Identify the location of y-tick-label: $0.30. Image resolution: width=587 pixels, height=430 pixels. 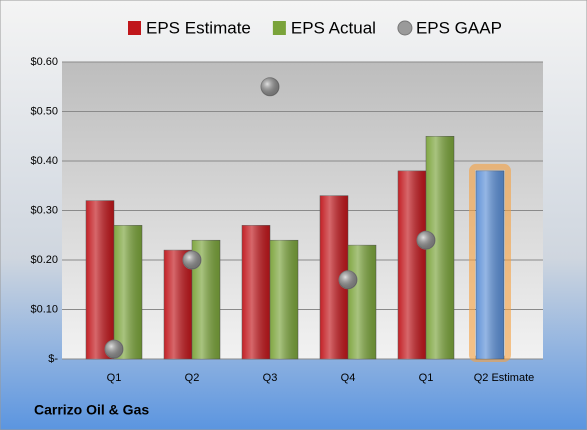
(44, 210).